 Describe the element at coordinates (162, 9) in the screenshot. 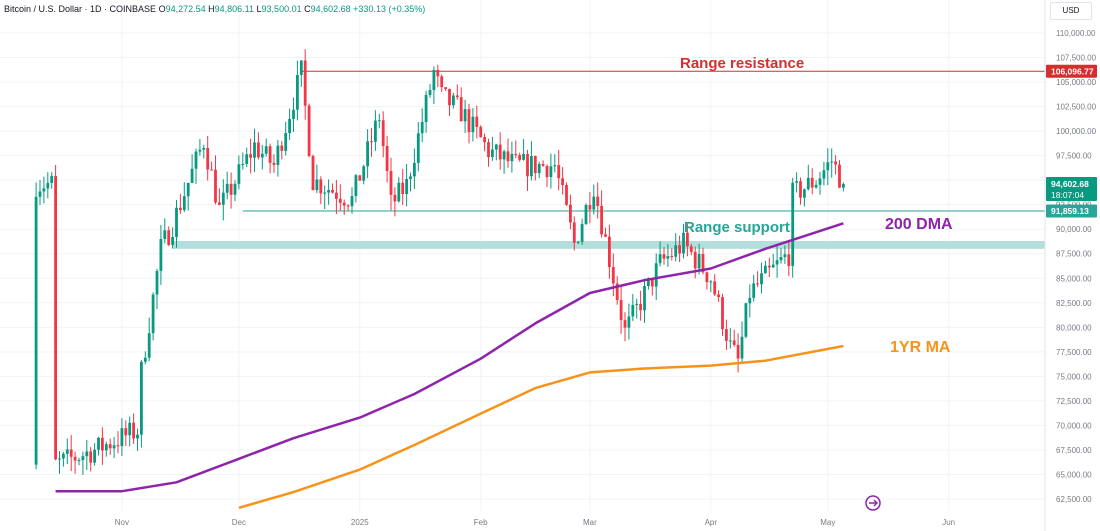

I see `open-label: O` at that location.